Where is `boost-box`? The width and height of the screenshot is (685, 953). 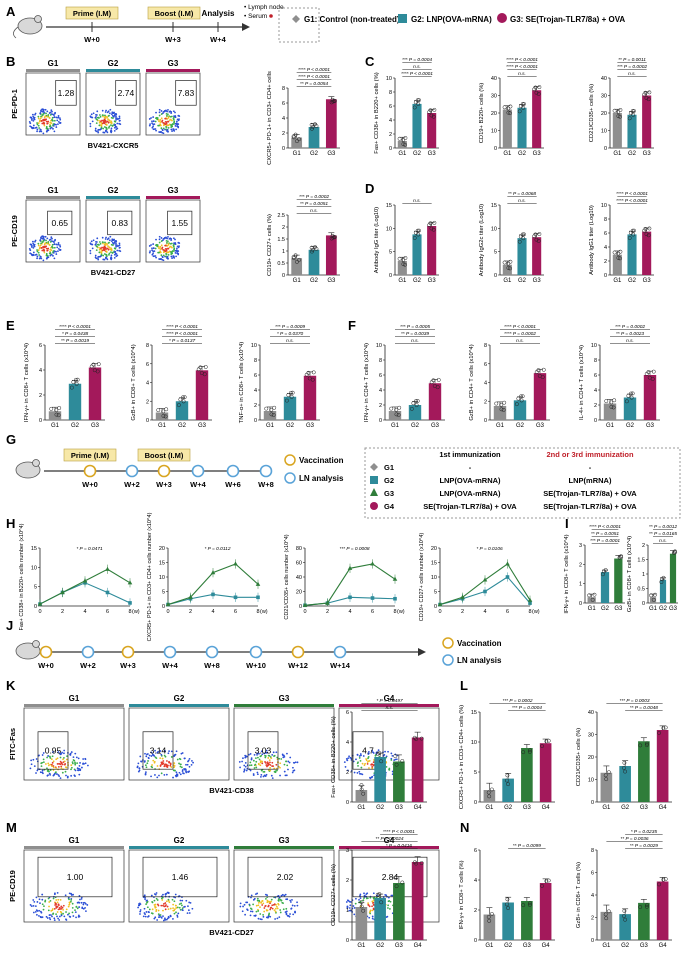 boost-box is located at coordinates (164, 455).